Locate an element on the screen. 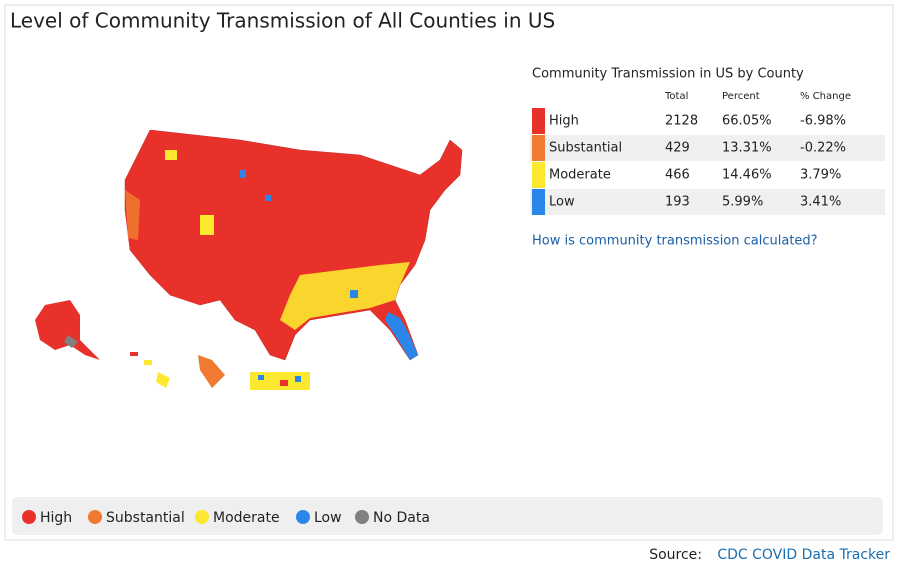  map-territory is located at coordinates (211, 371).